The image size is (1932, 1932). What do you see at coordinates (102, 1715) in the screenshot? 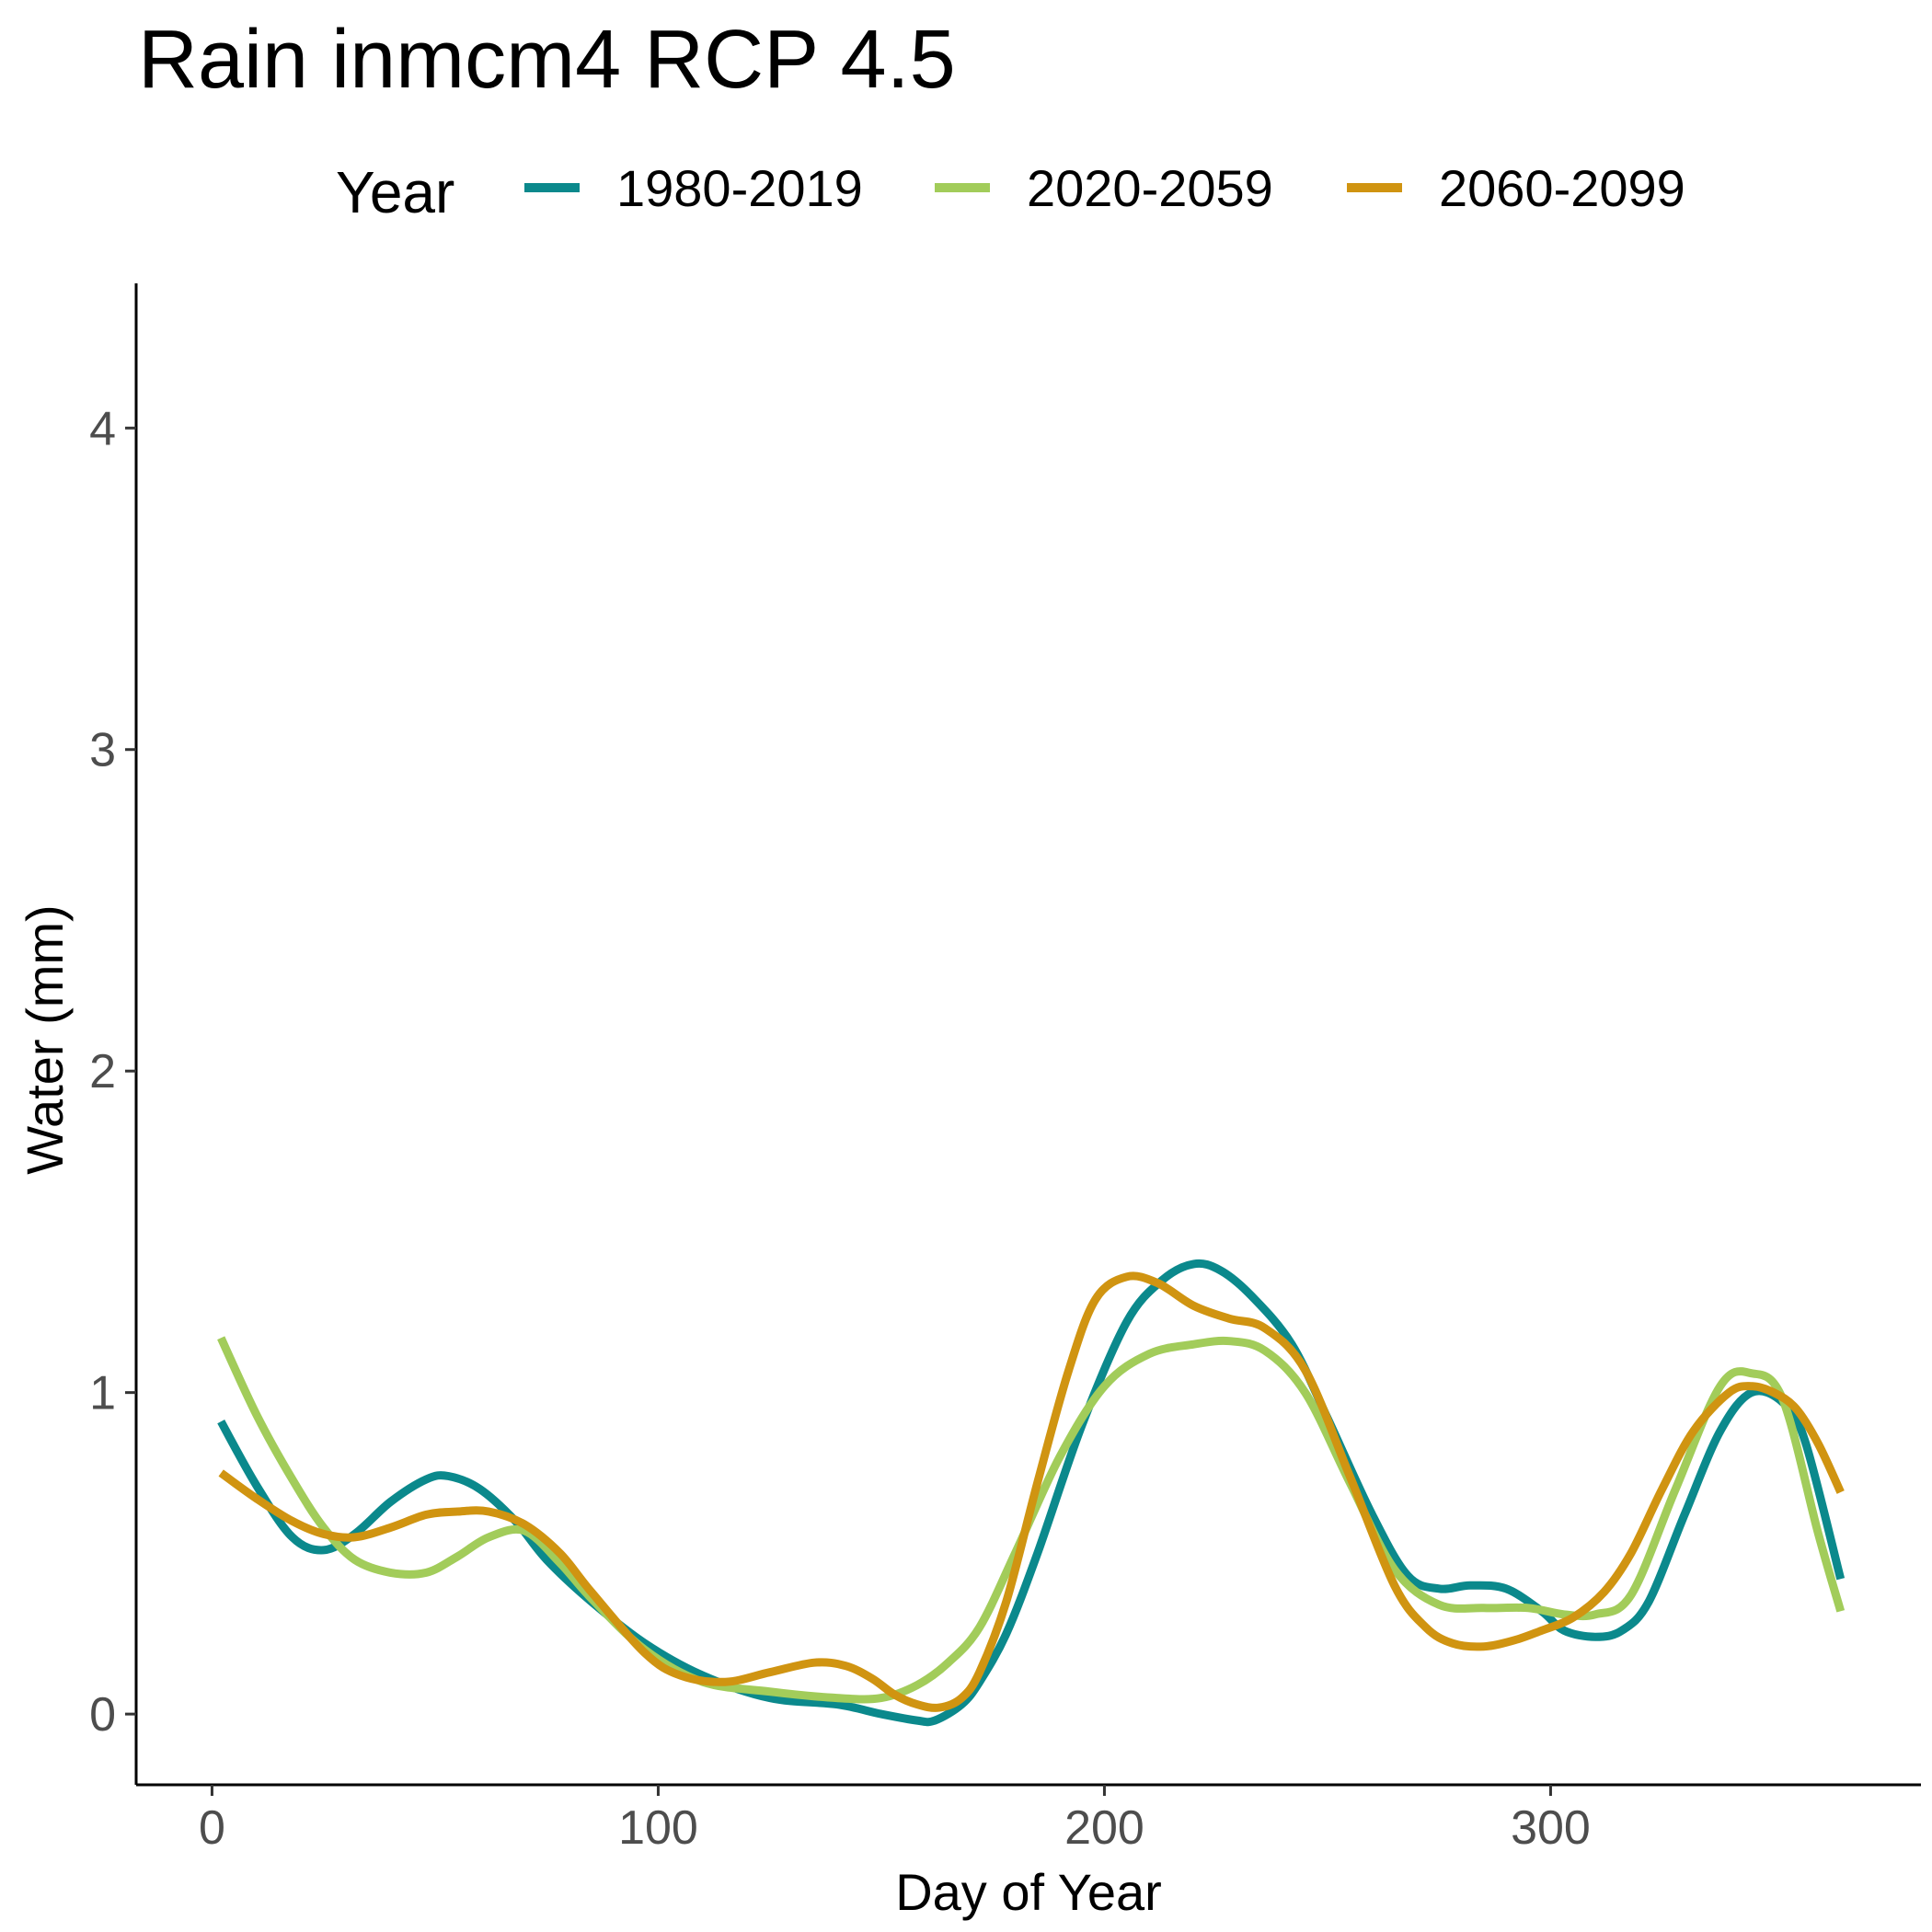
I see `y-tick-label: 0` at bounding box center [102, 1715].